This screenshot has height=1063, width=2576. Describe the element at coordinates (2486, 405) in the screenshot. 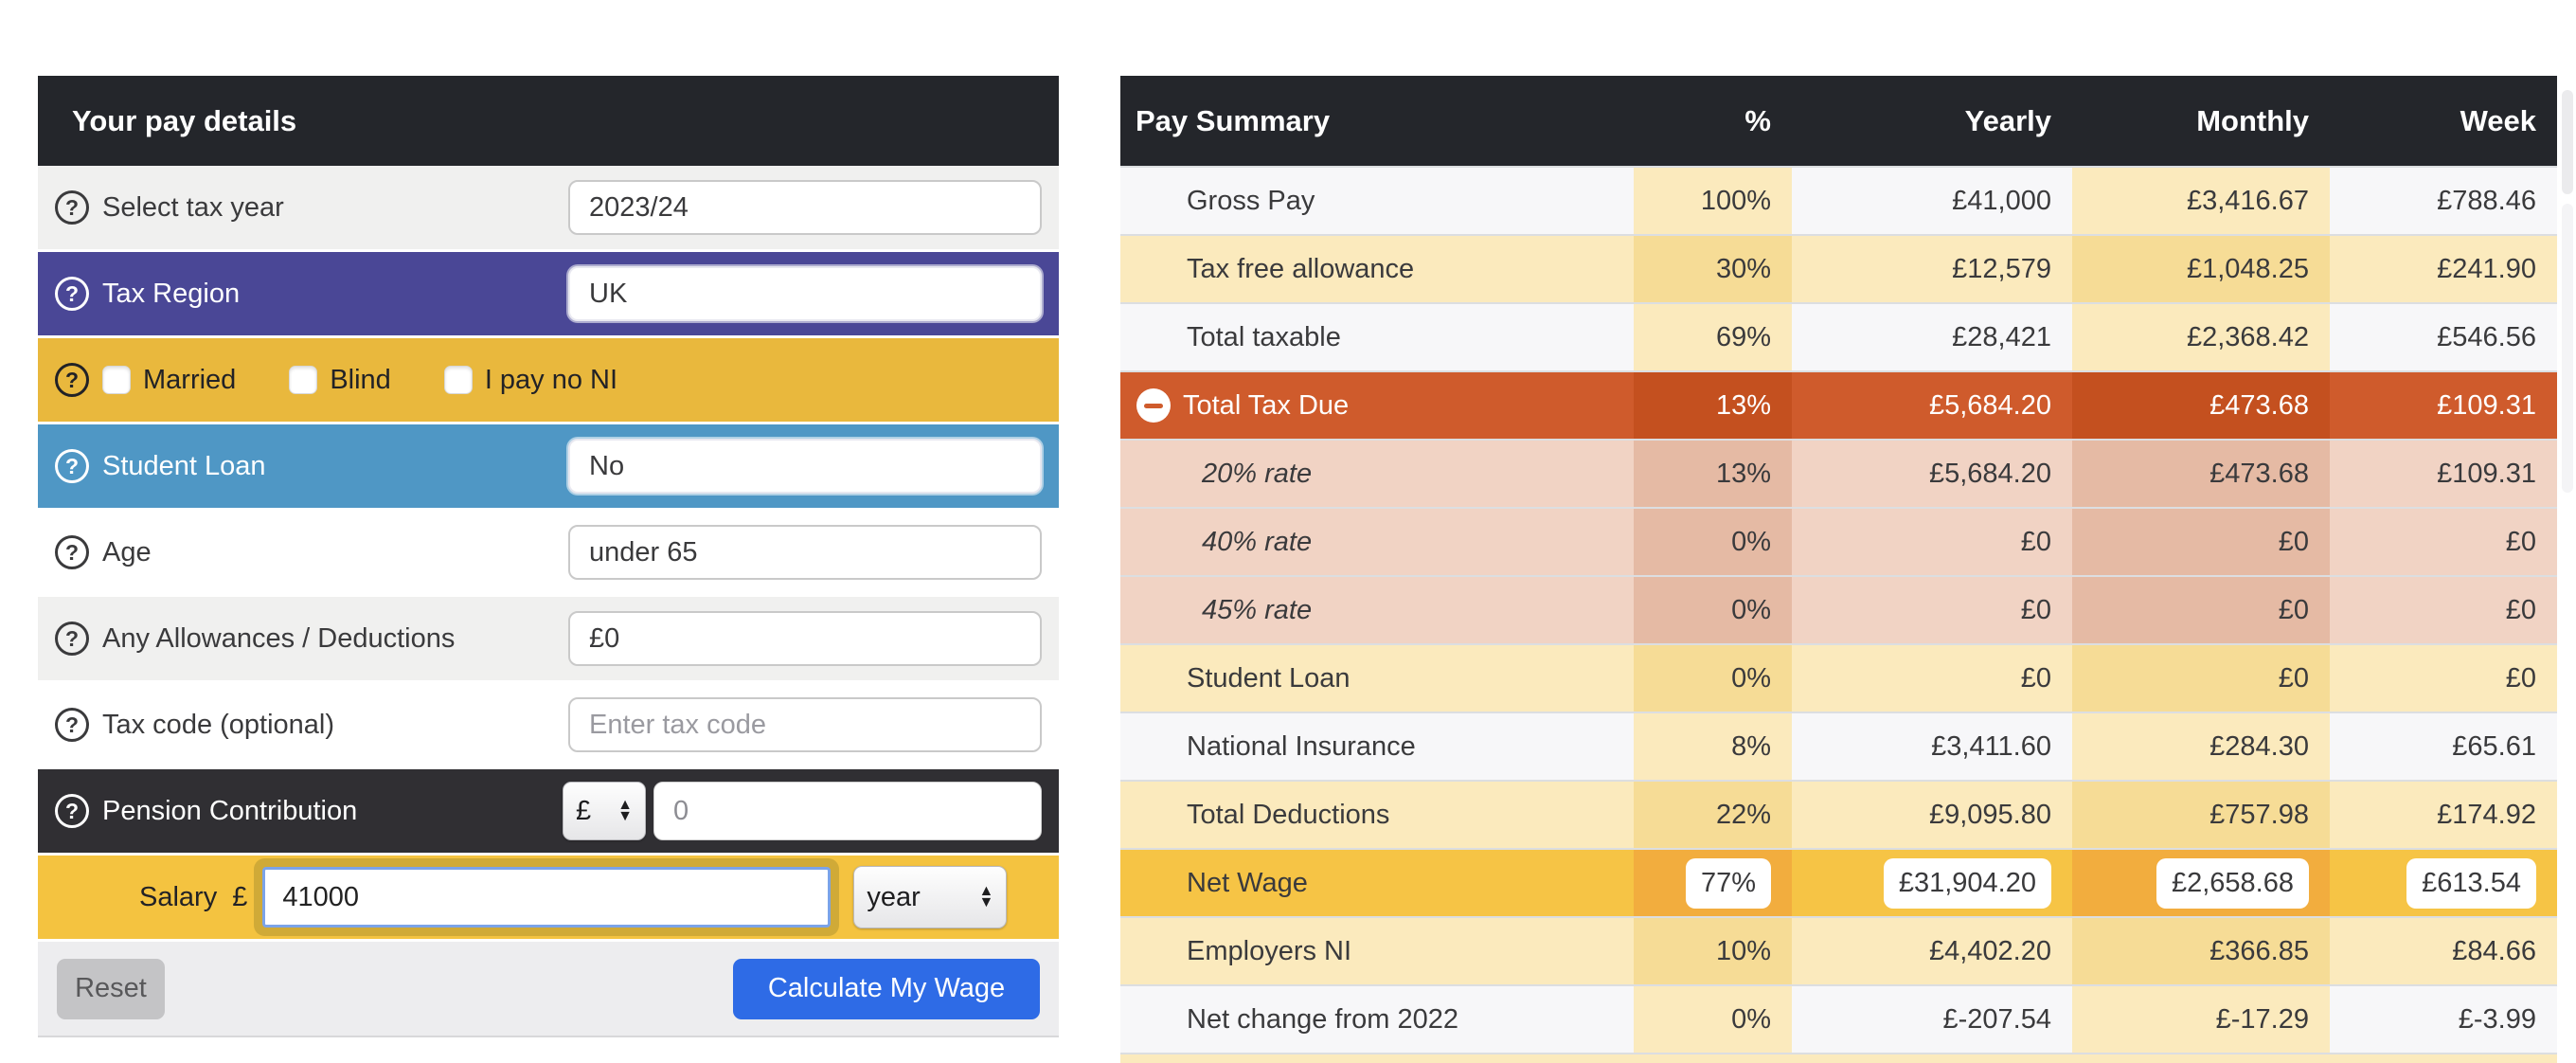

I see `row-week: £109.31` at that location.